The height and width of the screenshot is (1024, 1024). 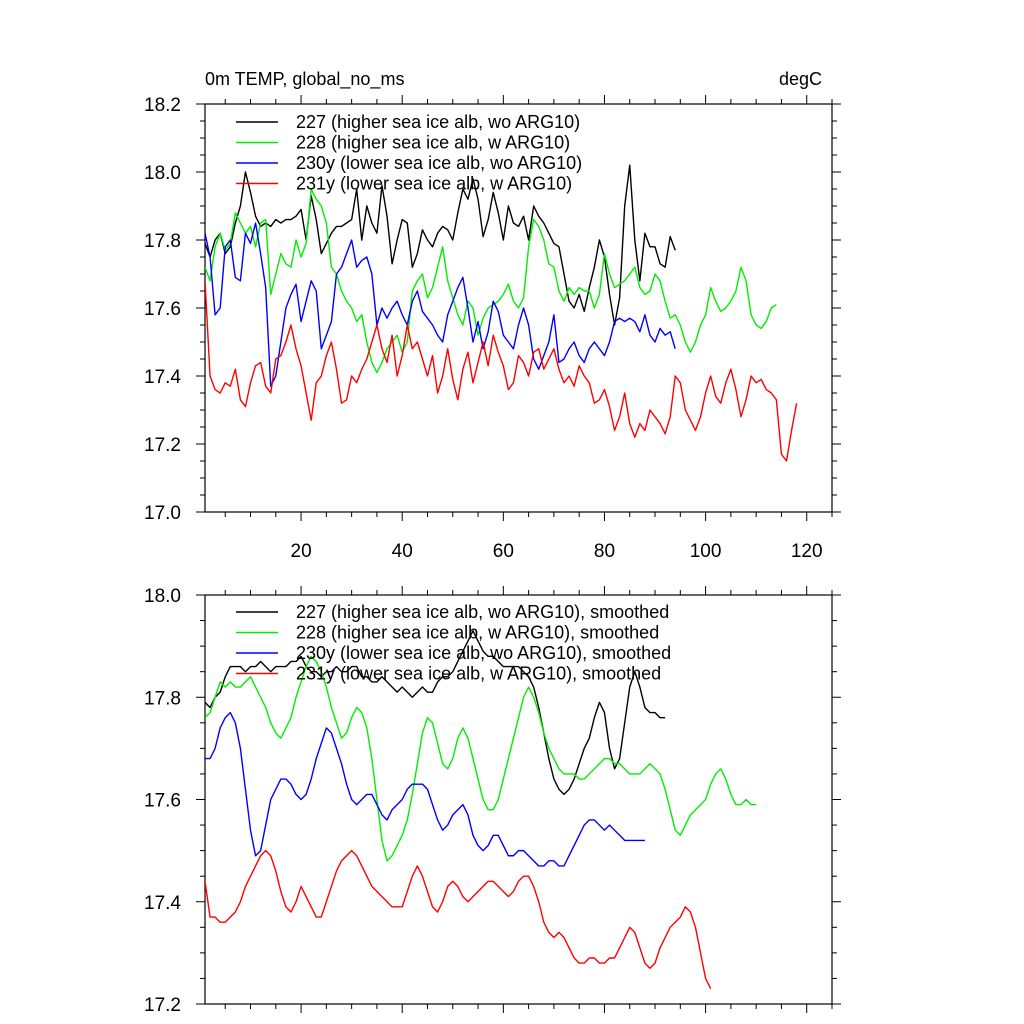 I want to click on top-chart-title: 0m TEMP, global_no_ms, so click(x=304, y=79).